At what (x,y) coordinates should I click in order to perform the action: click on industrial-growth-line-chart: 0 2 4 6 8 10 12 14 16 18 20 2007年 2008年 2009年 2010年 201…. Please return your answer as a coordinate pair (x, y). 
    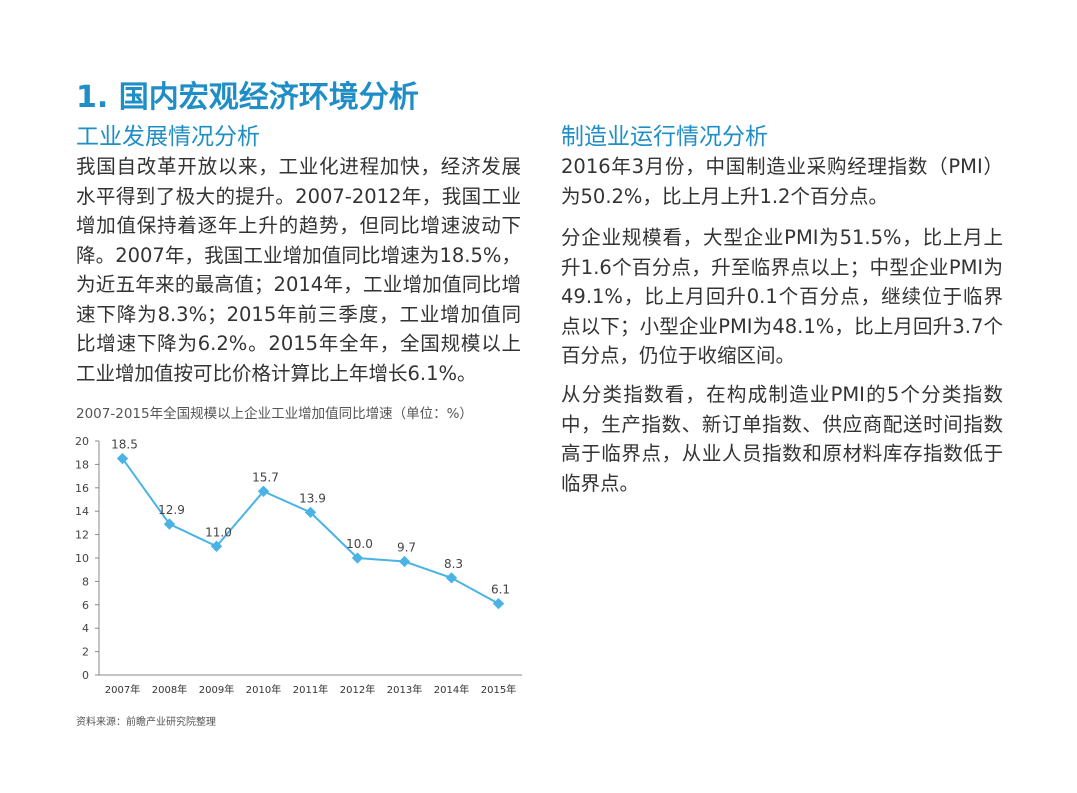
    Looking at the image, I should click on (298, 565).